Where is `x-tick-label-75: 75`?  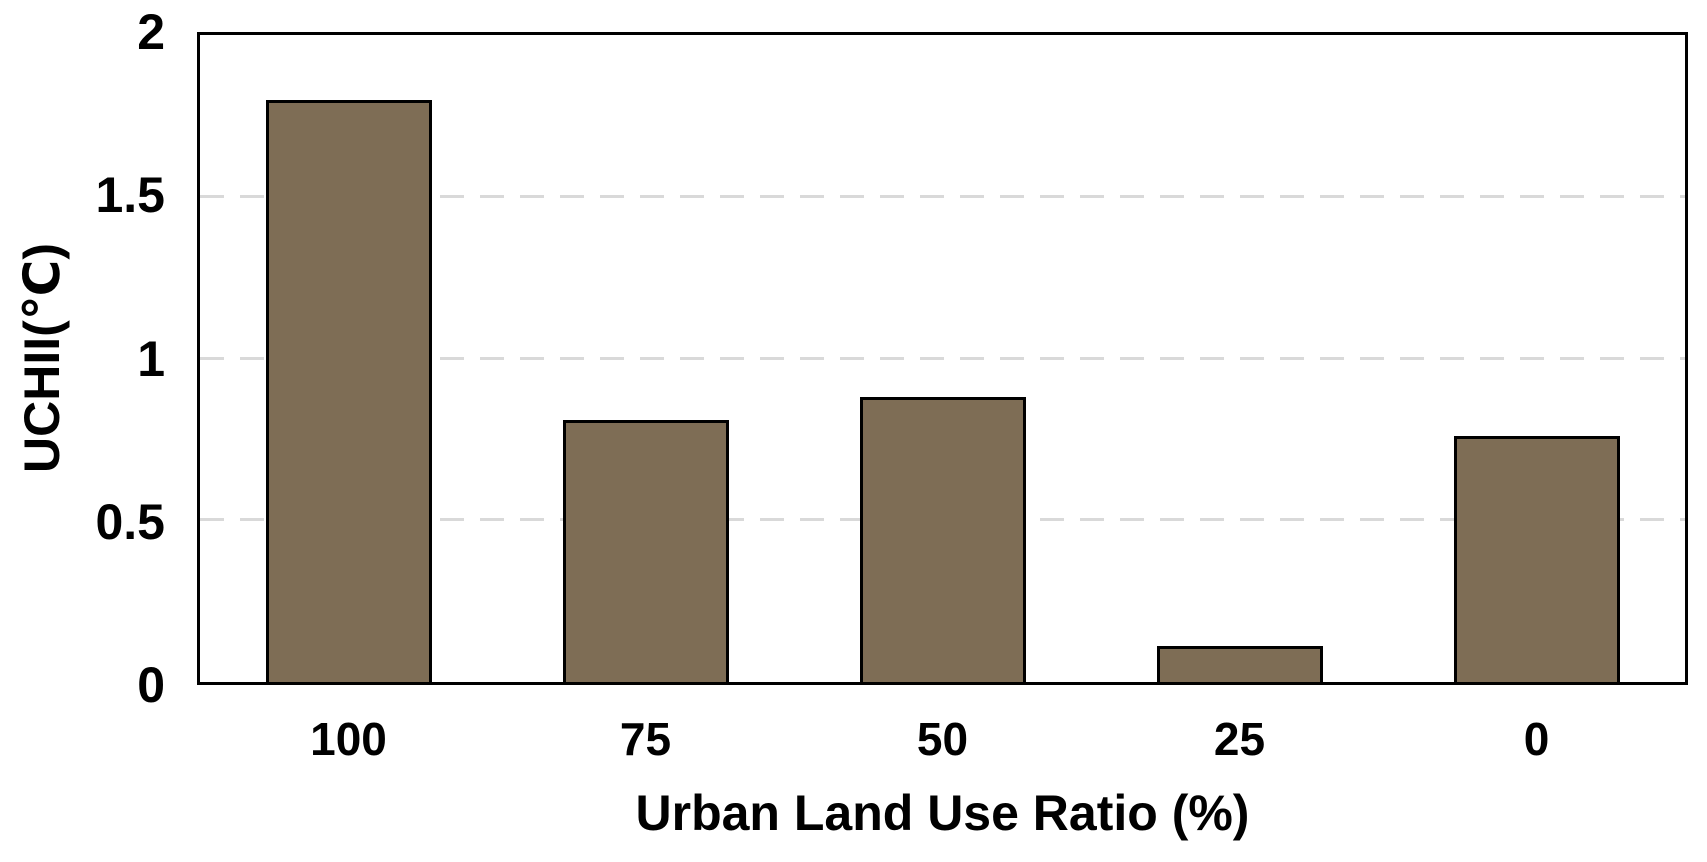 x-tick-label-75: 75 is located at coordinates (645, 739).